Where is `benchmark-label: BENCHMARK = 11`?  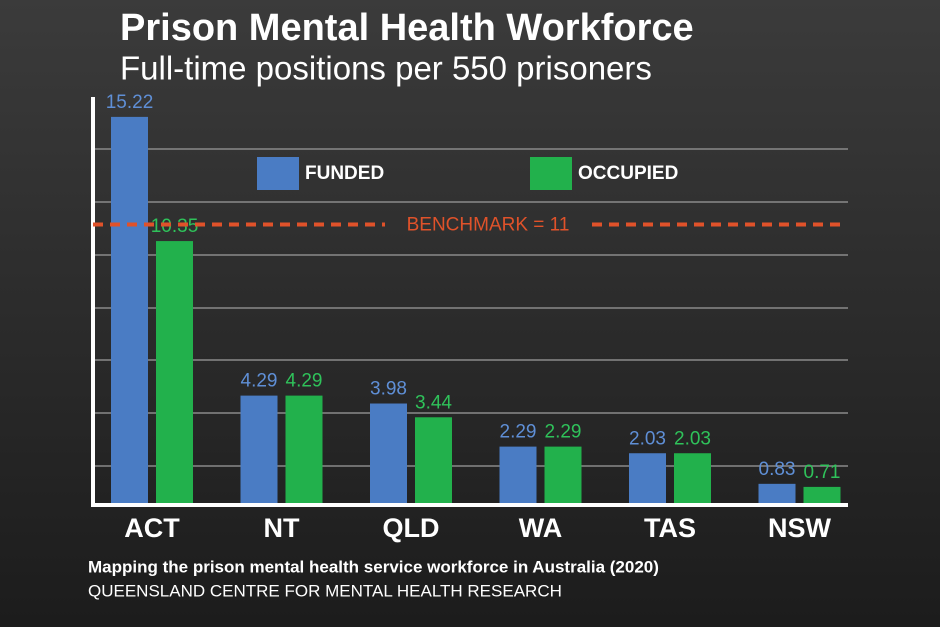 benchmark-label: BENCHMARK = 11 is located at coordinates (488, 225).